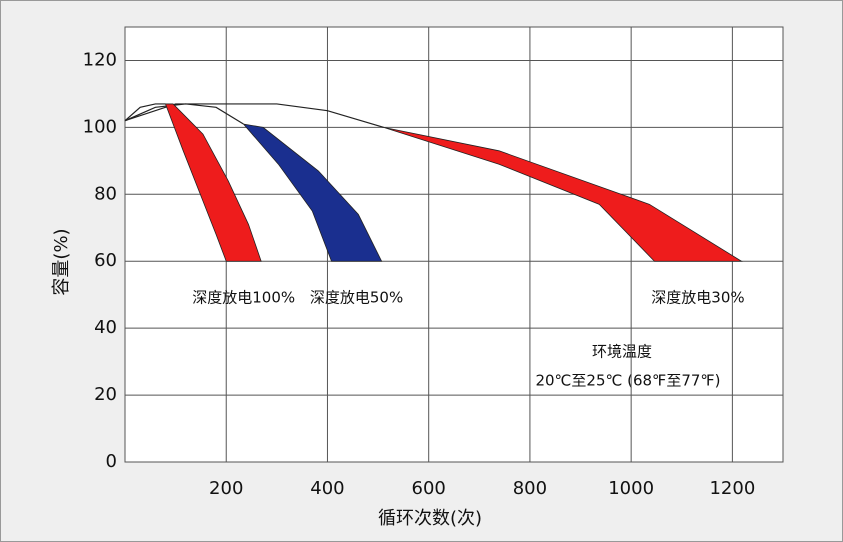 This screenshot has width=843, height=542. I want to click on x-tick-label: 800, so click(530, 488).